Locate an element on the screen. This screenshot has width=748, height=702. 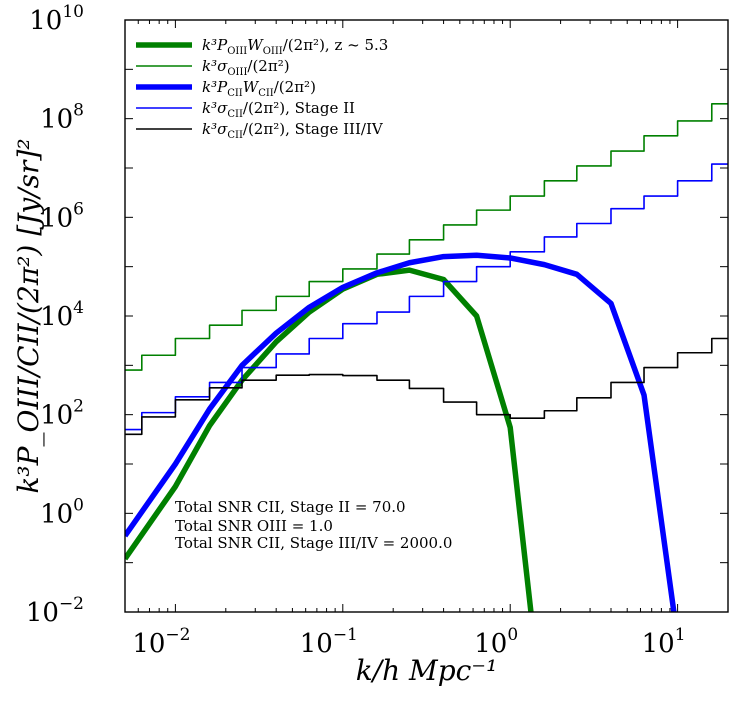
legend-label-0: k³POIIIWOIII/(2π²), z ~ 5.3 is located at coordinates (295, 46).